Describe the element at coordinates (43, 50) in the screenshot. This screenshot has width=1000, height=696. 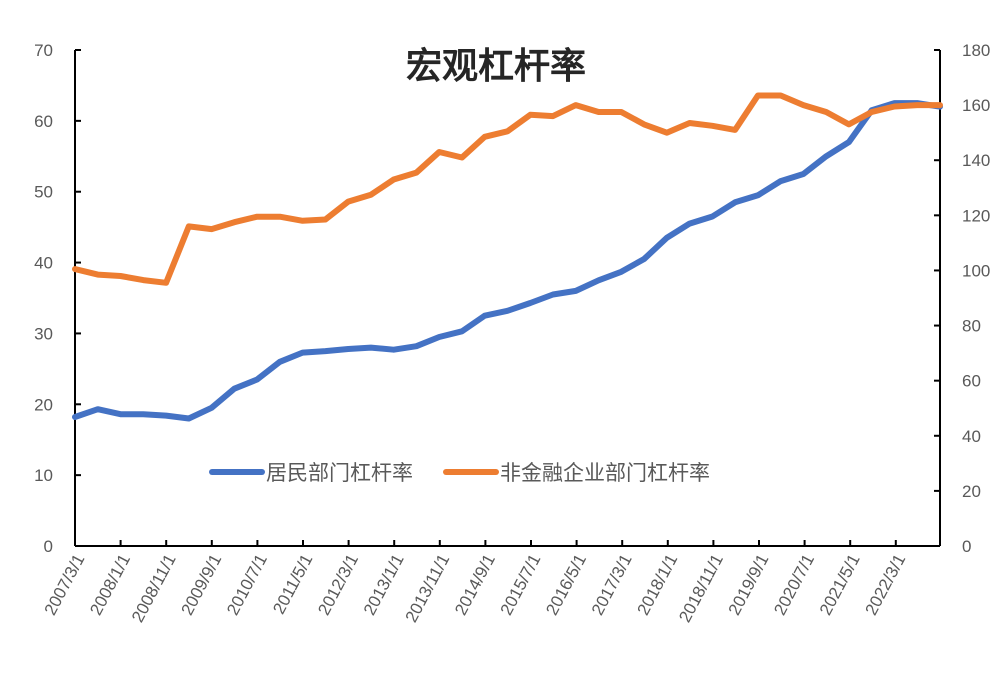
I see `y-tick-label-left: 70` at that location.